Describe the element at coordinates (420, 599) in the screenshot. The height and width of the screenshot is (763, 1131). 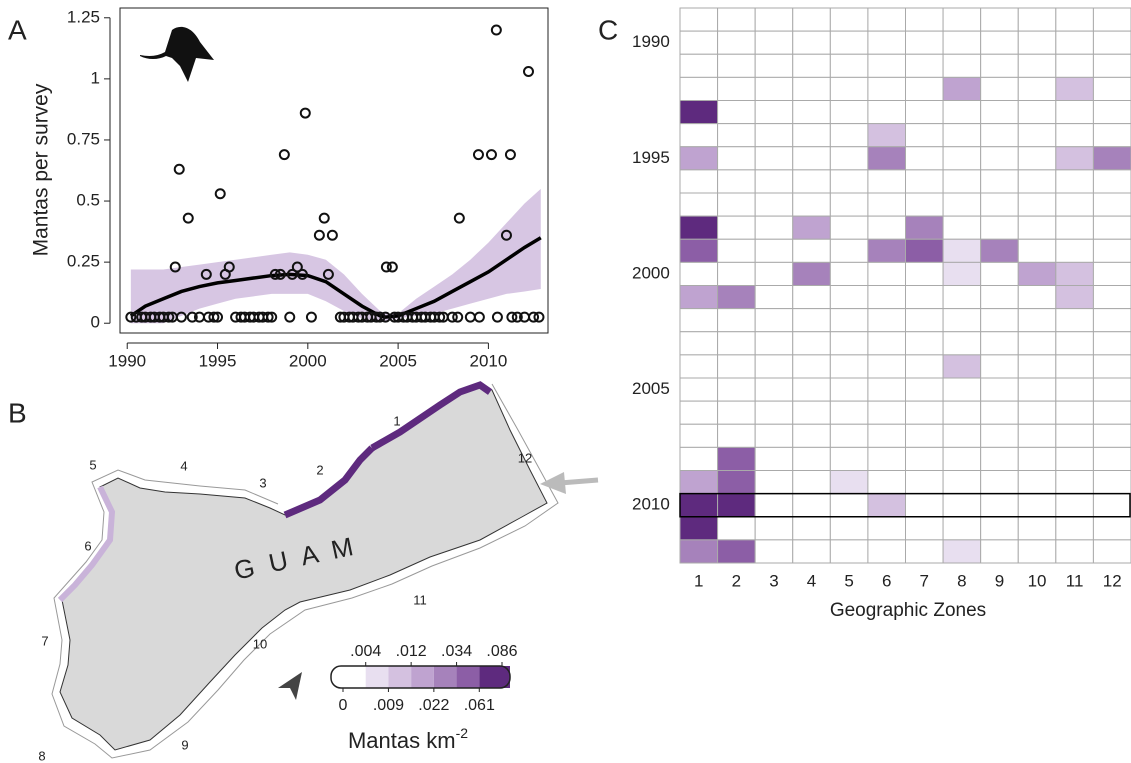
I see `zone-label: 11` at that location.